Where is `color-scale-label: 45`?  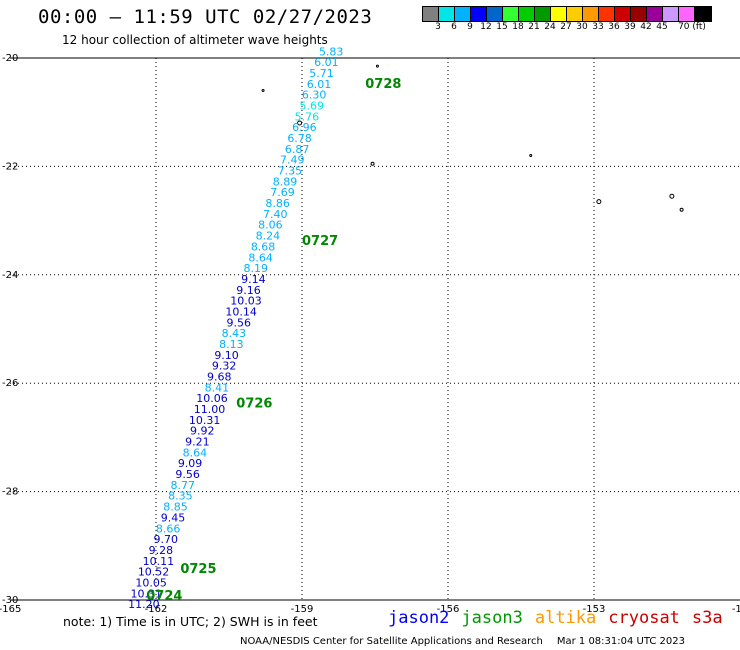 color-scale-label: 45 is located at coordinates (662, 27).